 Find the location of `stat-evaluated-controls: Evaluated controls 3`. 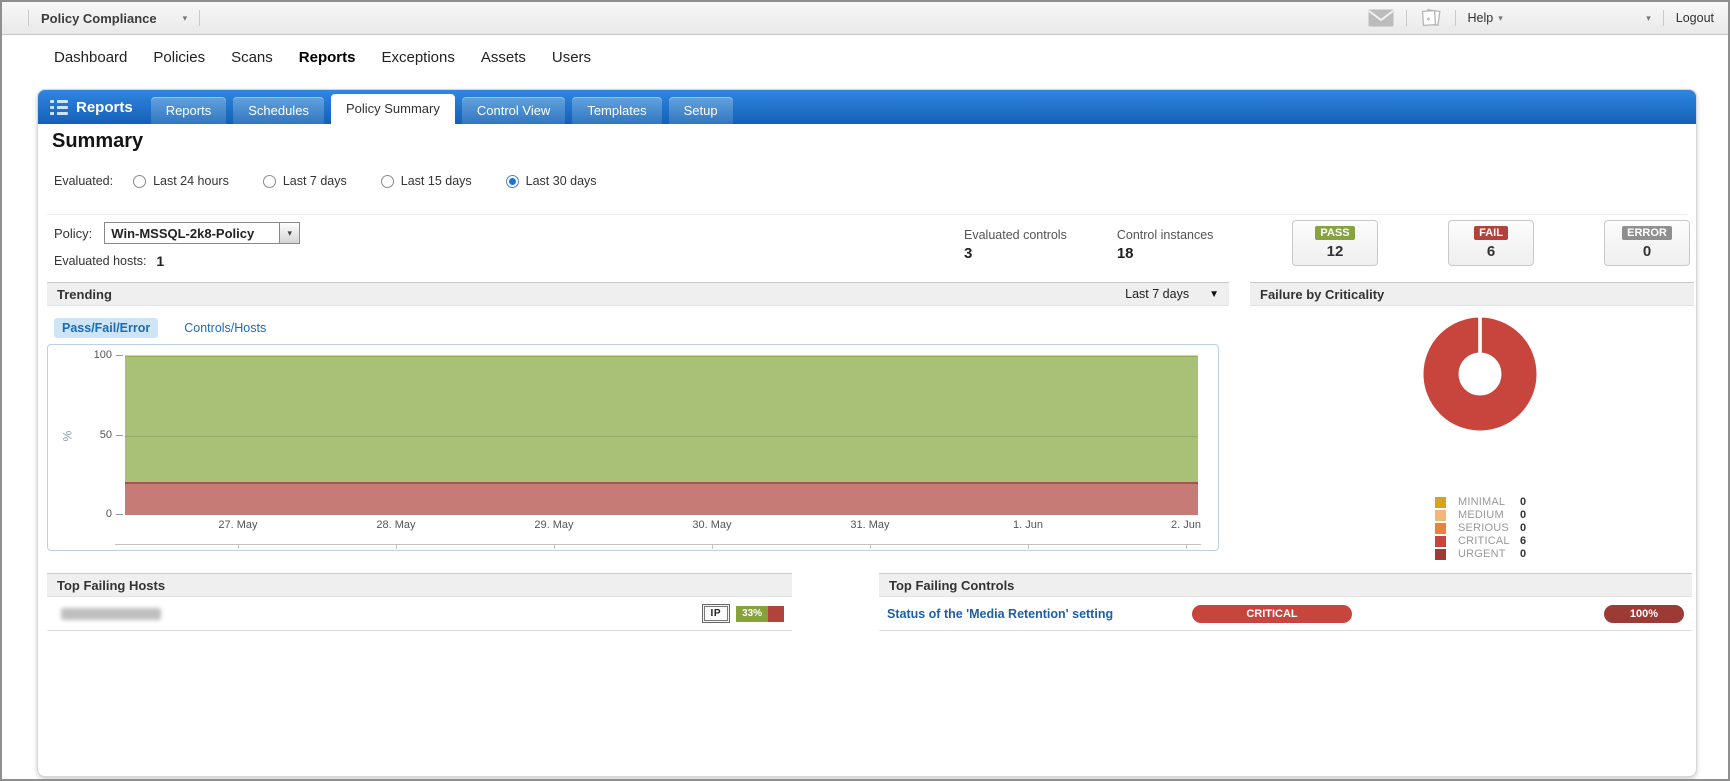

stat-evaluated-controls: Evaluated controls 3 is located at coordinates (1015, 245).